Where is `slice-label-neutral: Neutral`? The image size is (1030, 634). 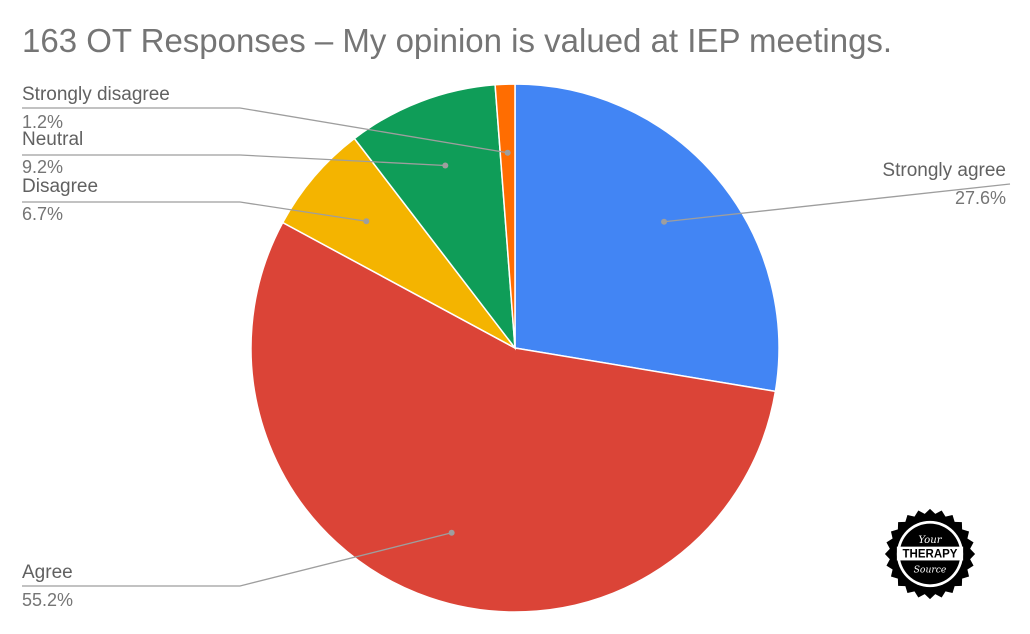
slice-label-neutral: Neutral is located at coordinates (52, 139).